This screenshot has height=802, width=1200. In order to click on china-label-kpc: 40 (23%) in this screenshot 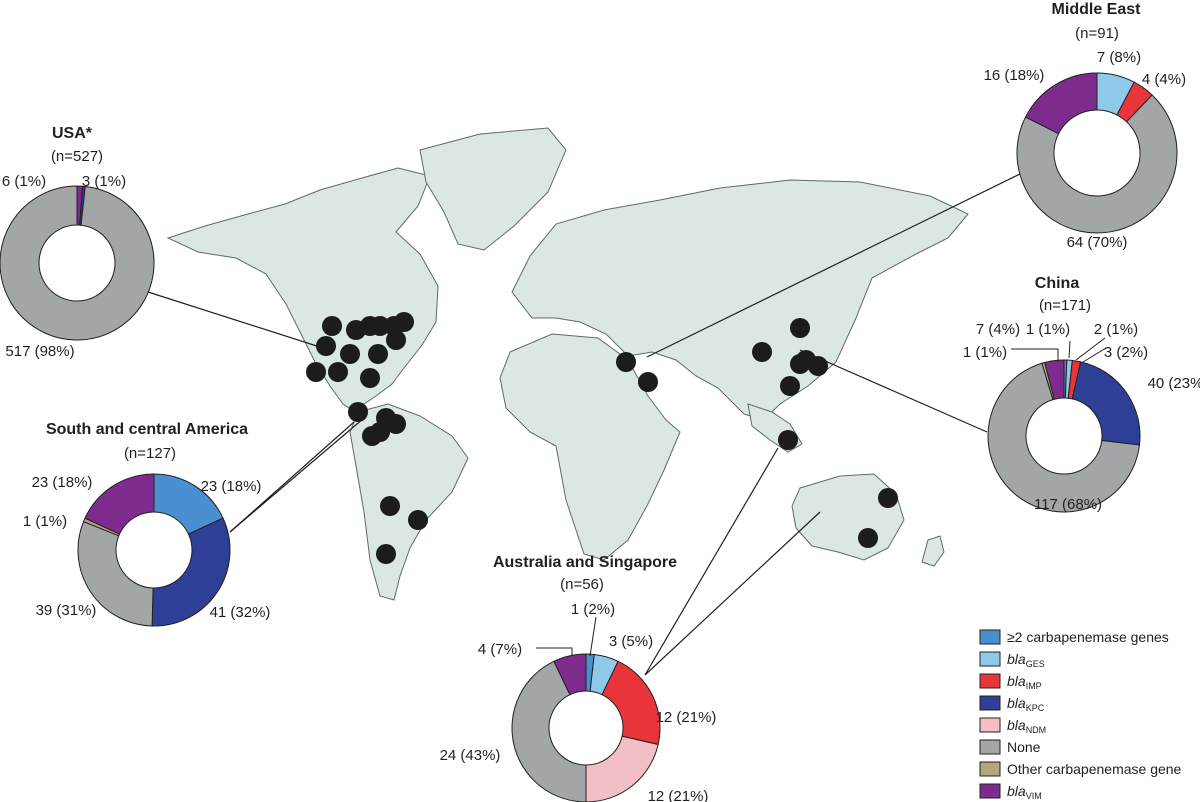, I will do `click(1174, 383)`.